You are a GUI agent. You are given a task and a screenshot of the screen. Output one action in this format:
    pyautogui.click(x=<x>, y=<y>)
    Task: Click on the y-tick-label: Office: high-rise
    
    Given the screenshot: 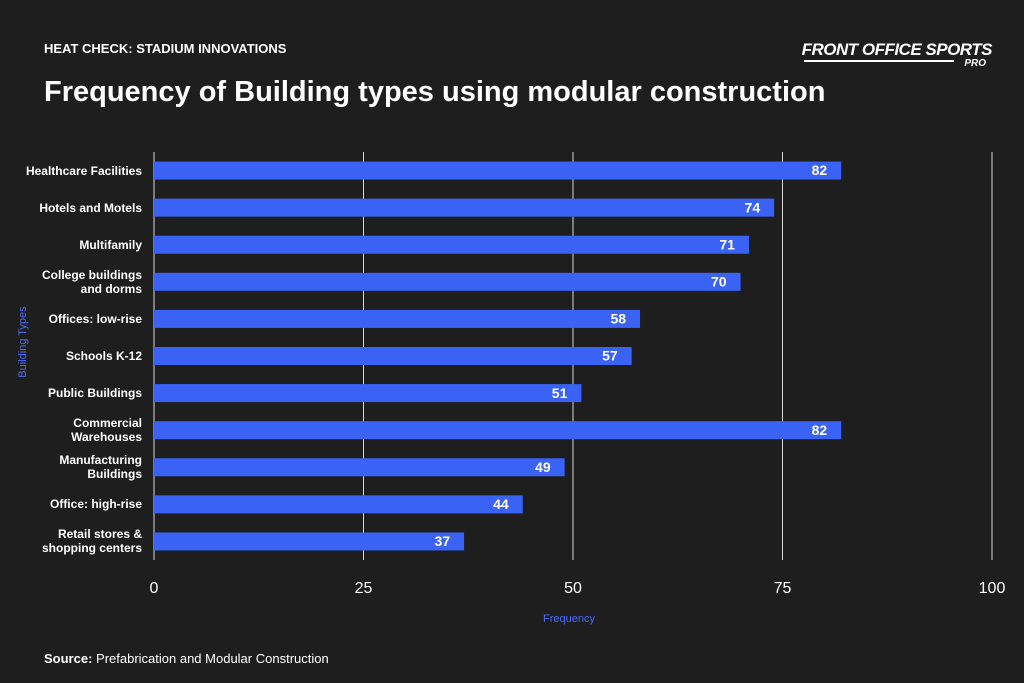 What is the action you would take?
    pyautogui.click(x=95, y=504)
    